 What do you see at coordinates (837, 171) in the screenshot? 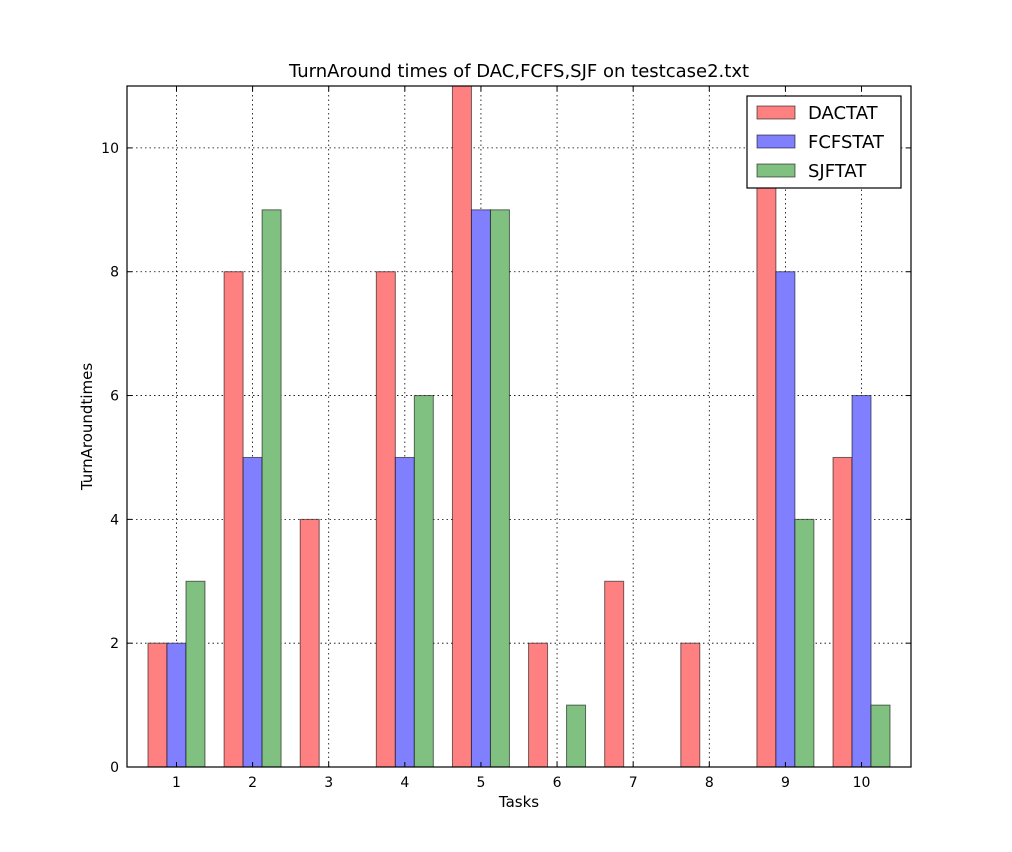
I see `legend-label-sjftat: SJFTAT` at bounding box center [837, 171].